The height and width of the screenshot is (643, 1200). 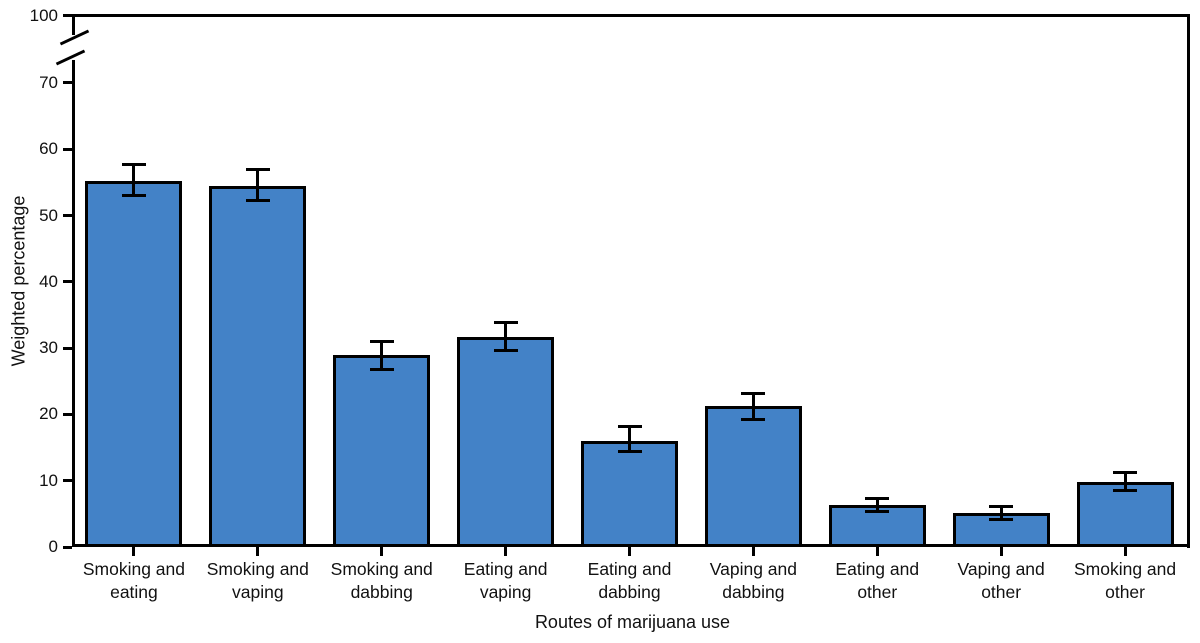 What do you see at coordinates (48, 348) in the screenshot?
I see `y-tick-label: 30` at bounding box center [48, 348].